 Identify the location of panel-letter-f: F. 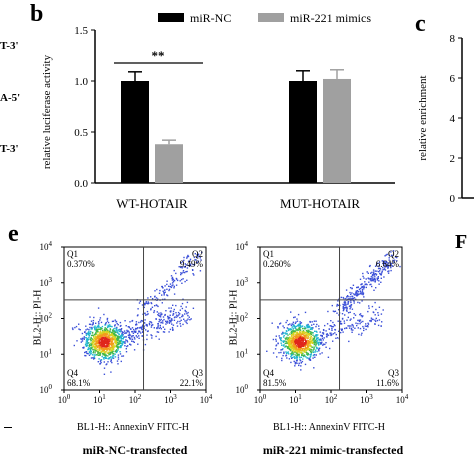
(461, 242).